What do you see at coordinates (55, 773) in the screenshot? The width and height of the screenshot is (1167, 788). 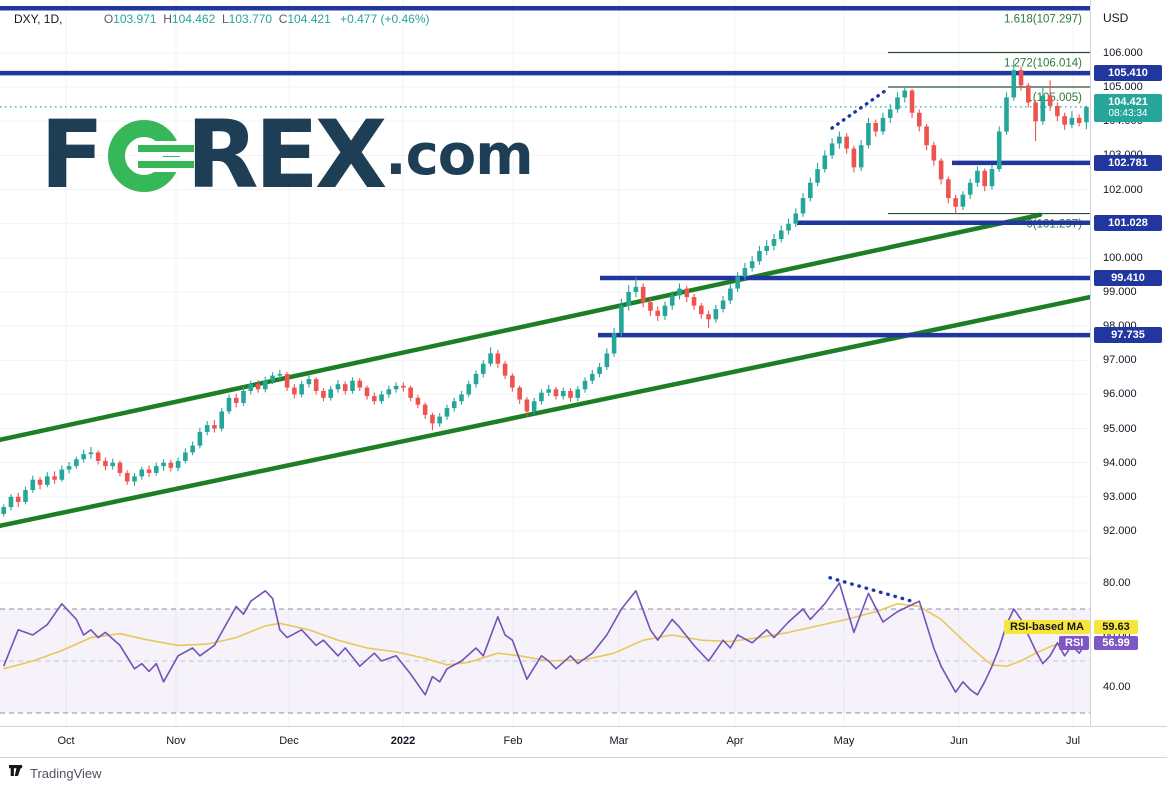 I see `tradingview-logo: TradingView` at bounding box center [55, 773].